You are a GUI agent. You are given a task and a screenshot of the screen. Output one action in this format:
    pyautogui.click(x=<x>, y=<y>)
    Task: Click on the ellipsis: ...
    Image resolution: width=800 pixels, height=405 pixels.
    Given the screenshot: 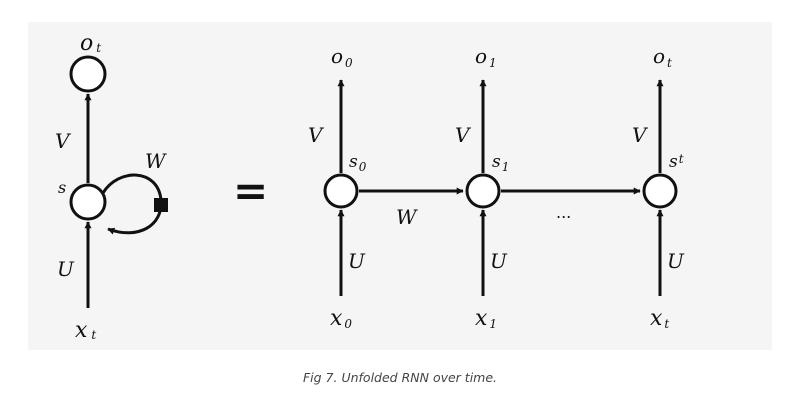 What is the action you would take?
    pyautogui.click(x=563, y=212)
    